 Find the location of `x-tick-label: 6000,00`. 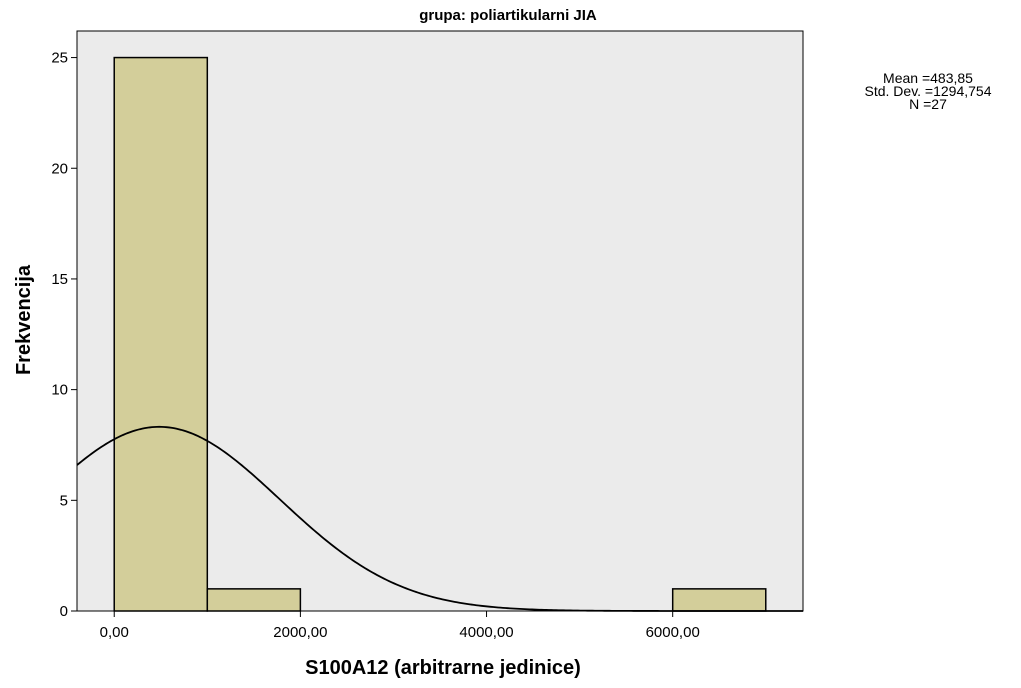

x-tick-label: 6000,00 is located at coordinates (673, 632).